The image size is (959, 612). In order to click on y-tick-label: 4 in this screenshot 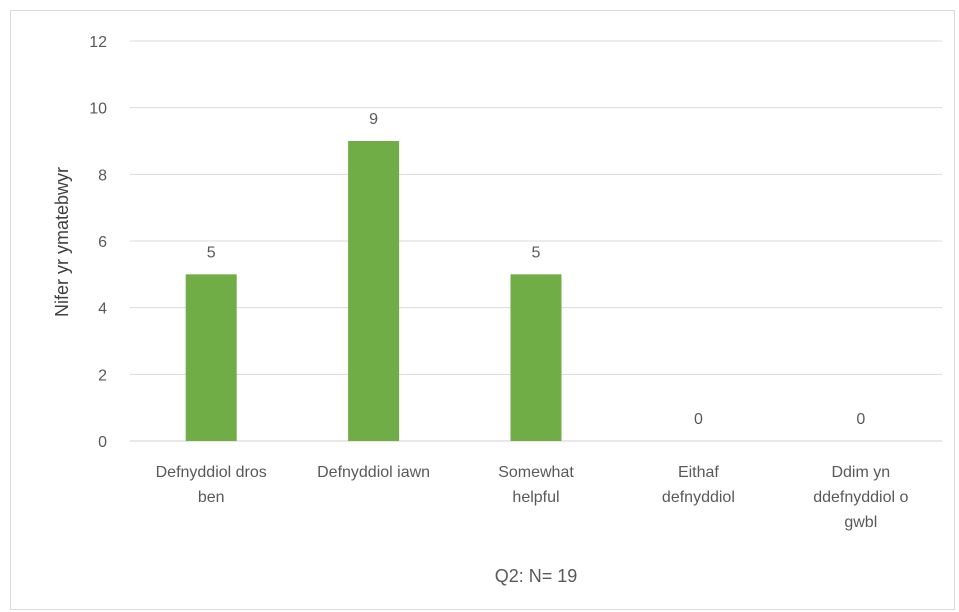, I will do `click(102, 309)`.